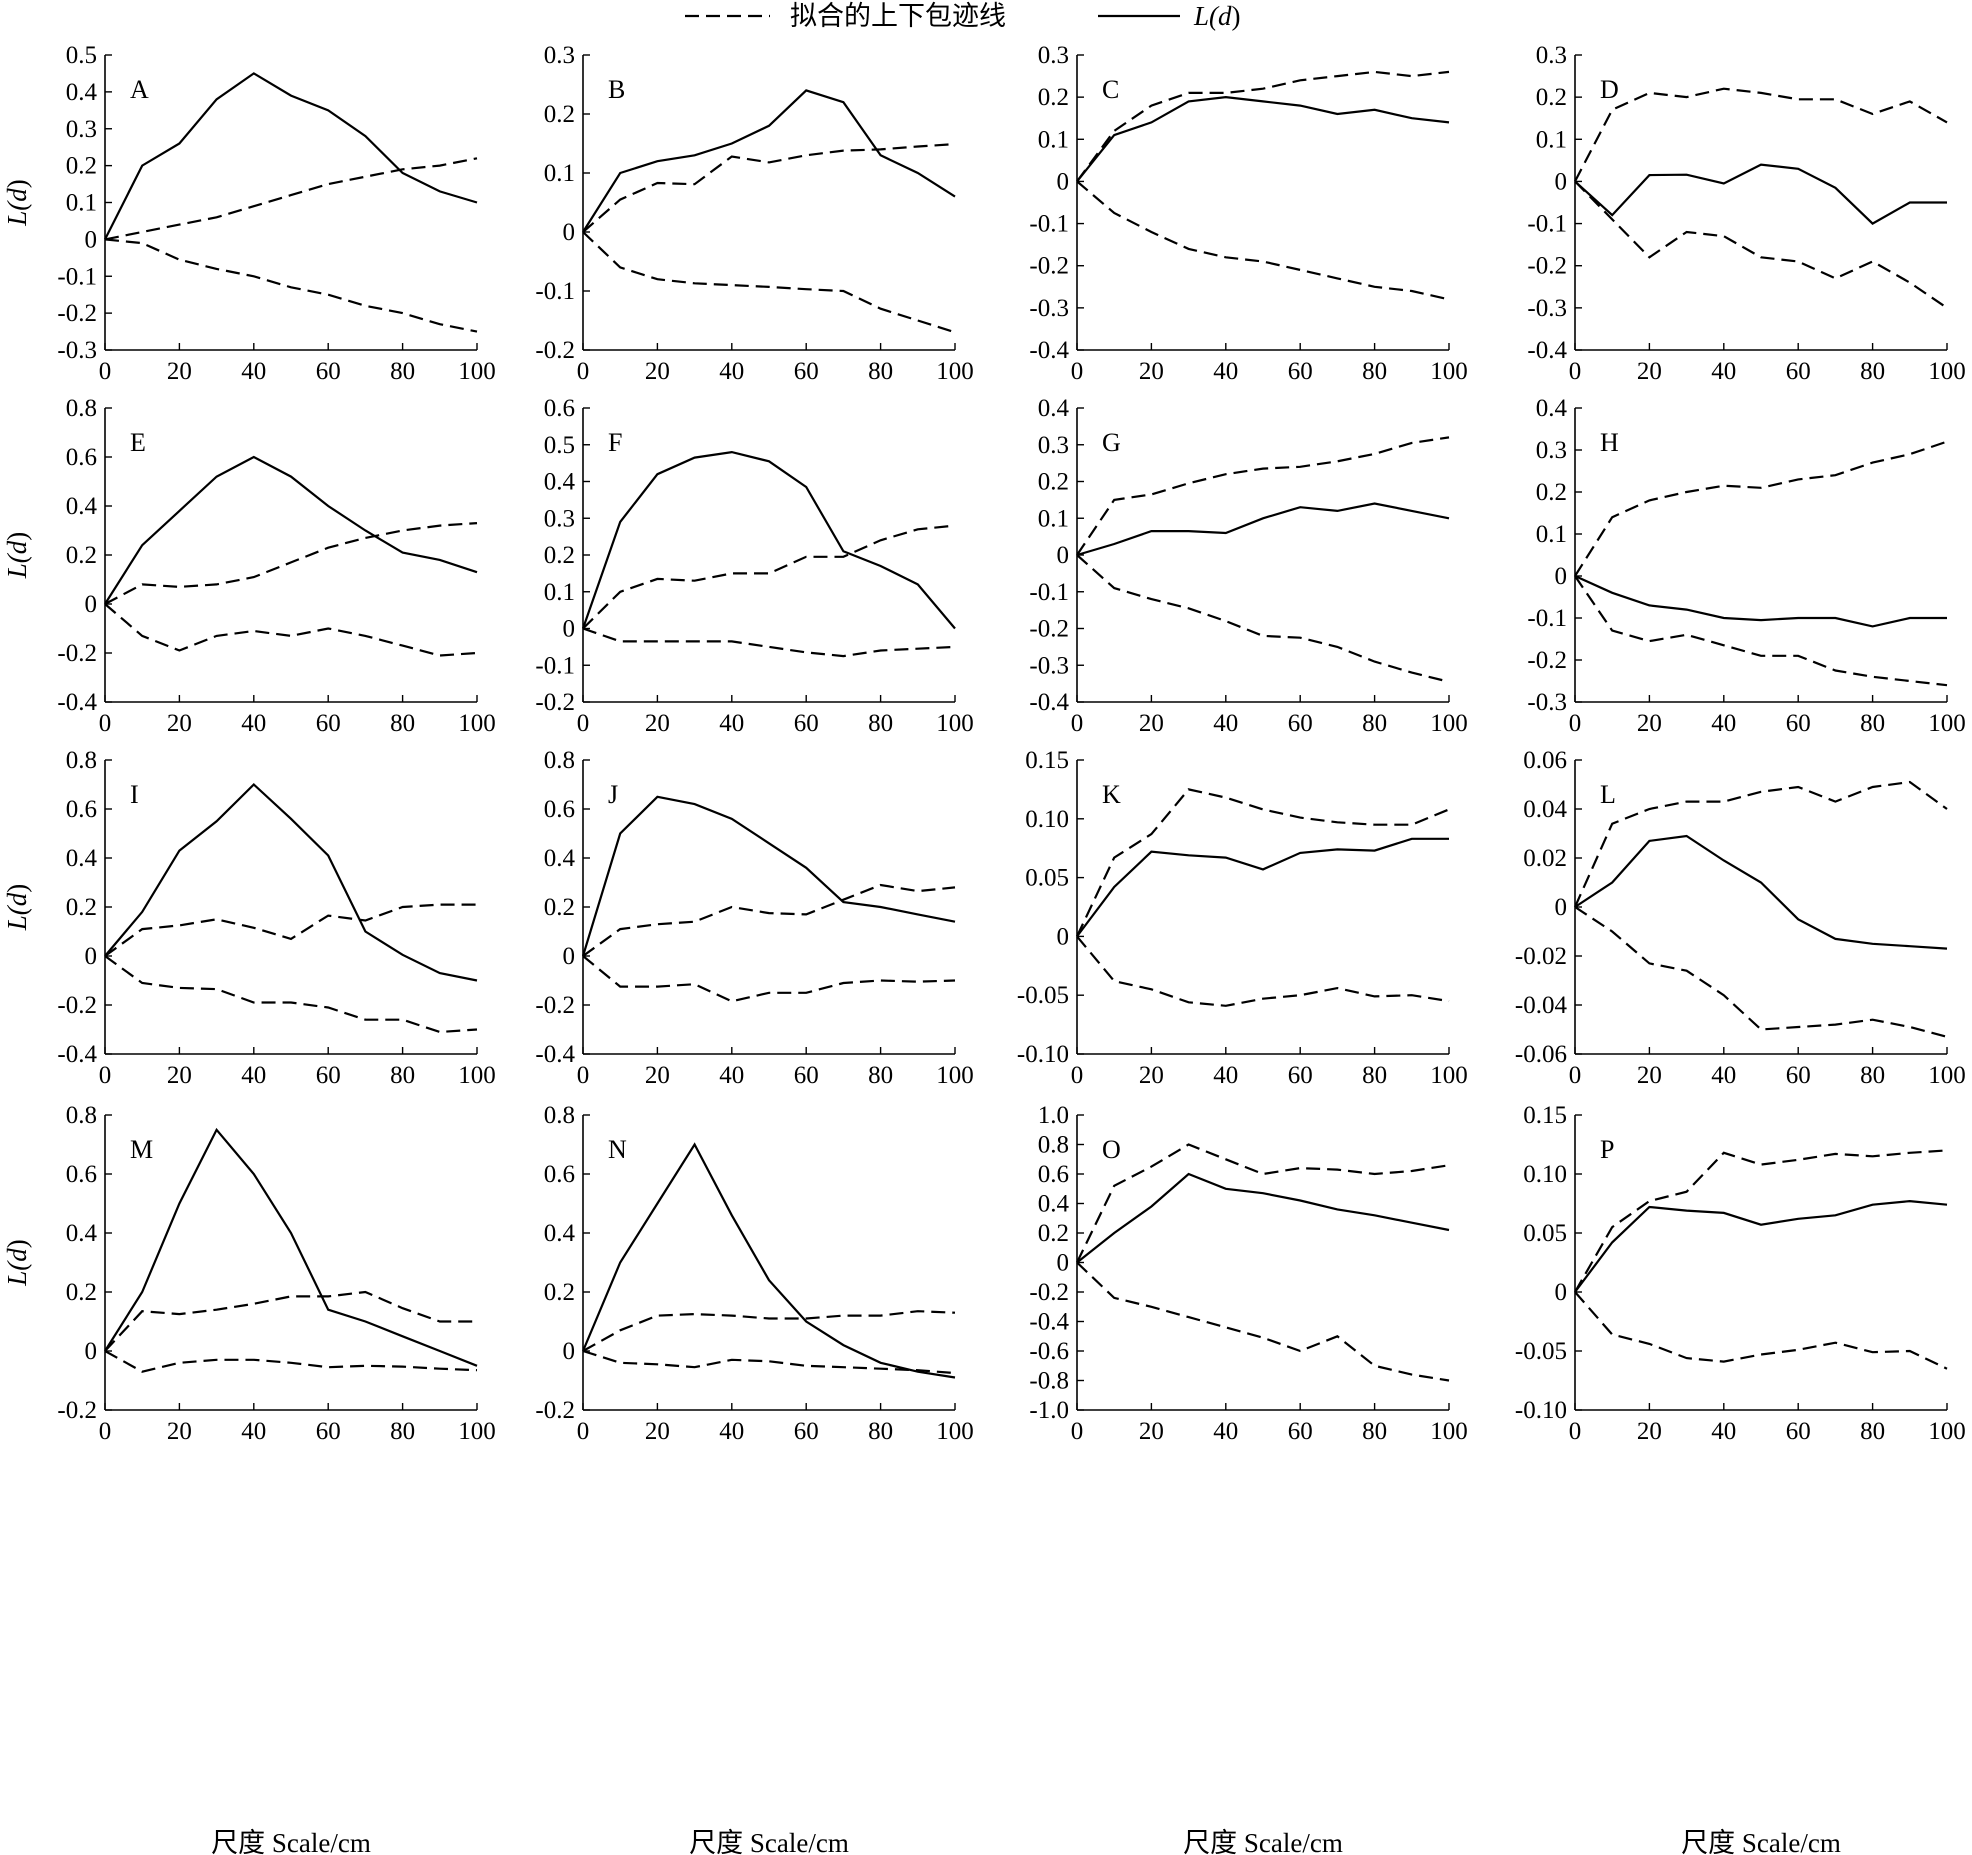 This screenshot has width=1972, height=1855. I want to click on y-tick-label: -0.06, so click(1541, 1054).